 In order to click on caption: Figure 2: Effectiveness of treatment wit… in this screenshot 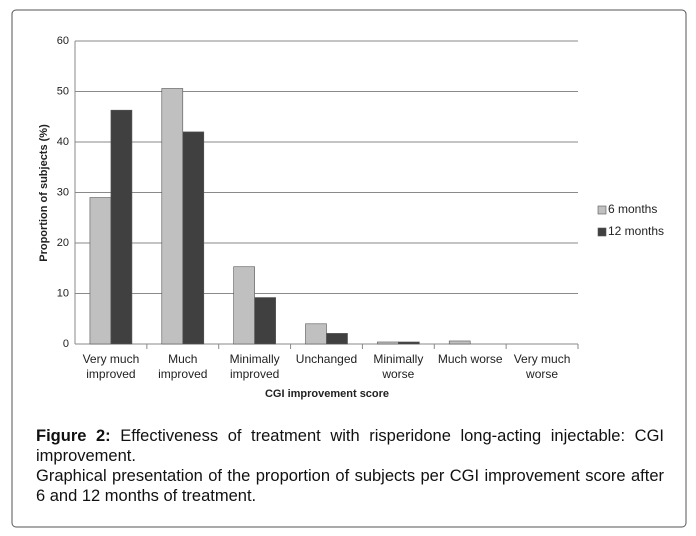, I will do `click(350, 466)`.